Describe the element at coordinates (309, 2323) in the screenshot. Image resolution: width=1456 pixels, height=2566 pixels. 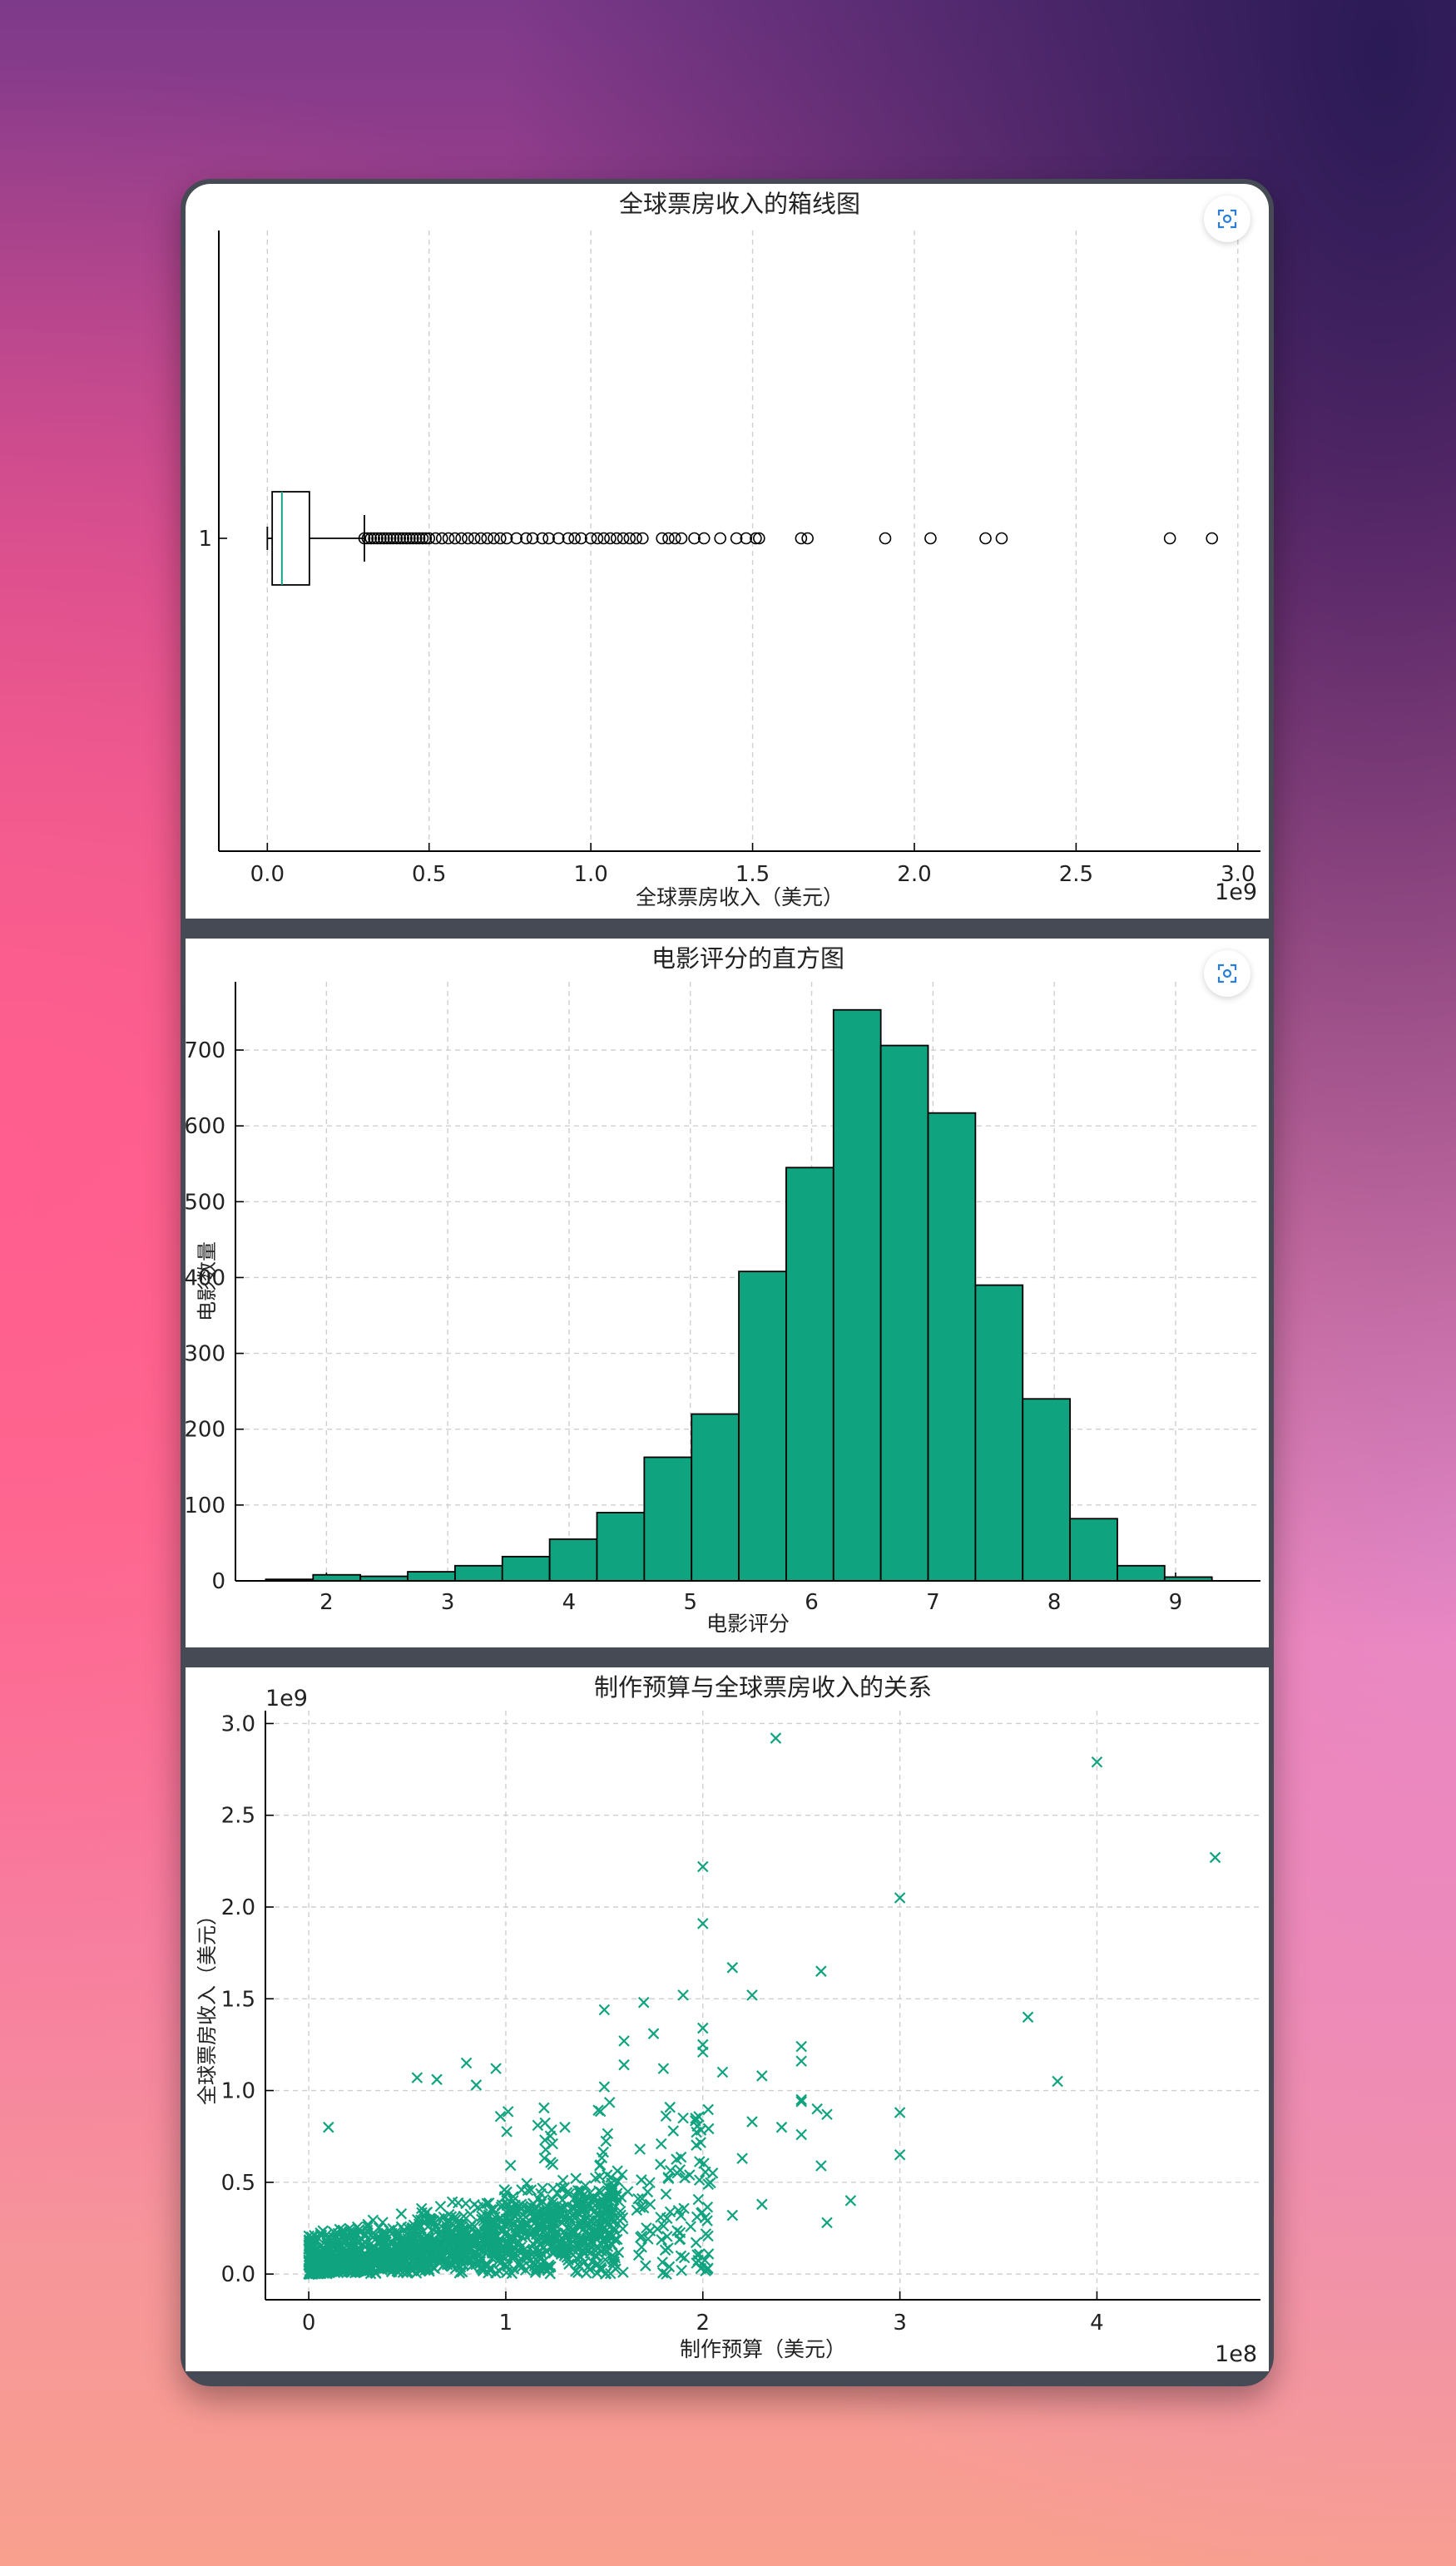
I see `x-tick-label: 0` at that location.